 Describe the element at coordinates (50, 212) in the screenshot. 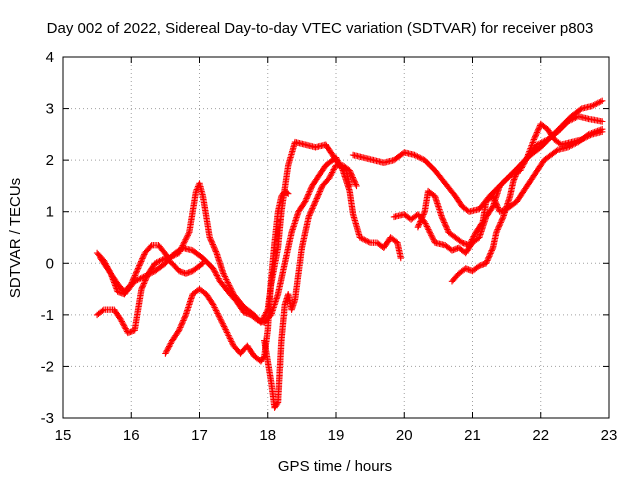

I see `y-tick-label: 1` at that location.